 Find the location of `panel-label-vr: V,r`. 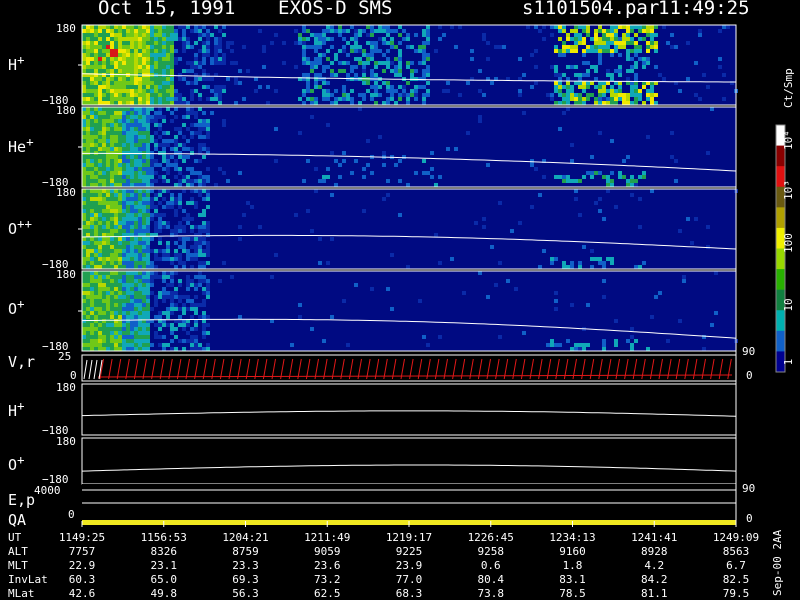

panel-label-vr: V,r is located at coordinates (22, 362).